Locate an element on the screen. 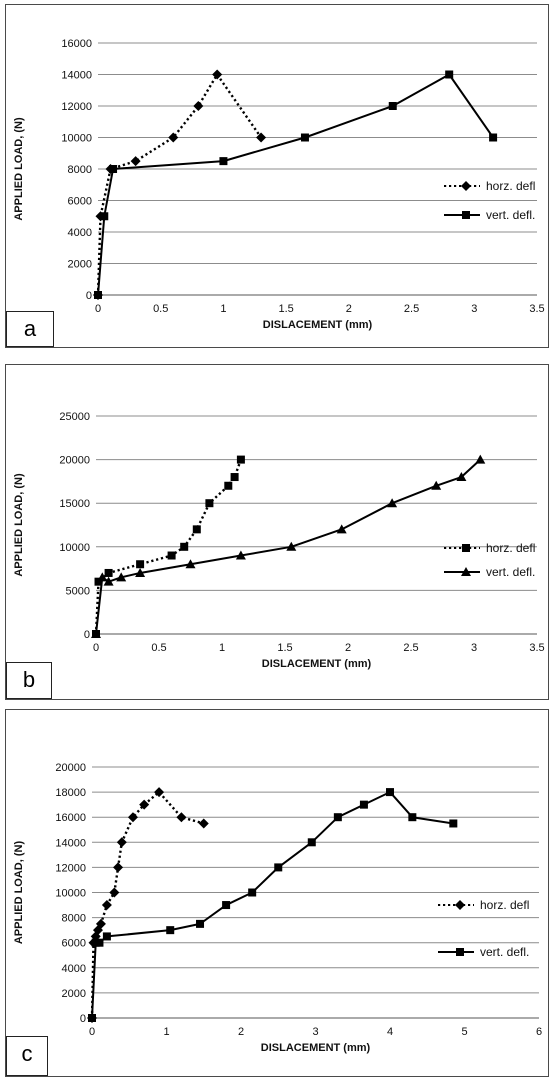  y-tick-label: 15000 is located at coordinates (74, 504).